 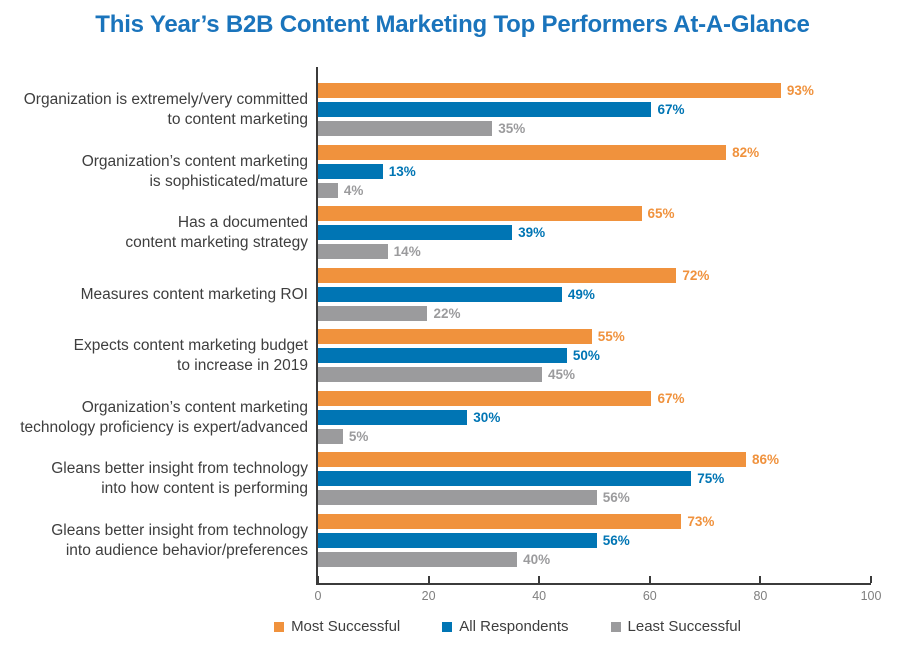 What do you see at coordinates (402, 171) in the screenshot?
I see `bar-value-label: 13%` at bounding box center [402, 171].